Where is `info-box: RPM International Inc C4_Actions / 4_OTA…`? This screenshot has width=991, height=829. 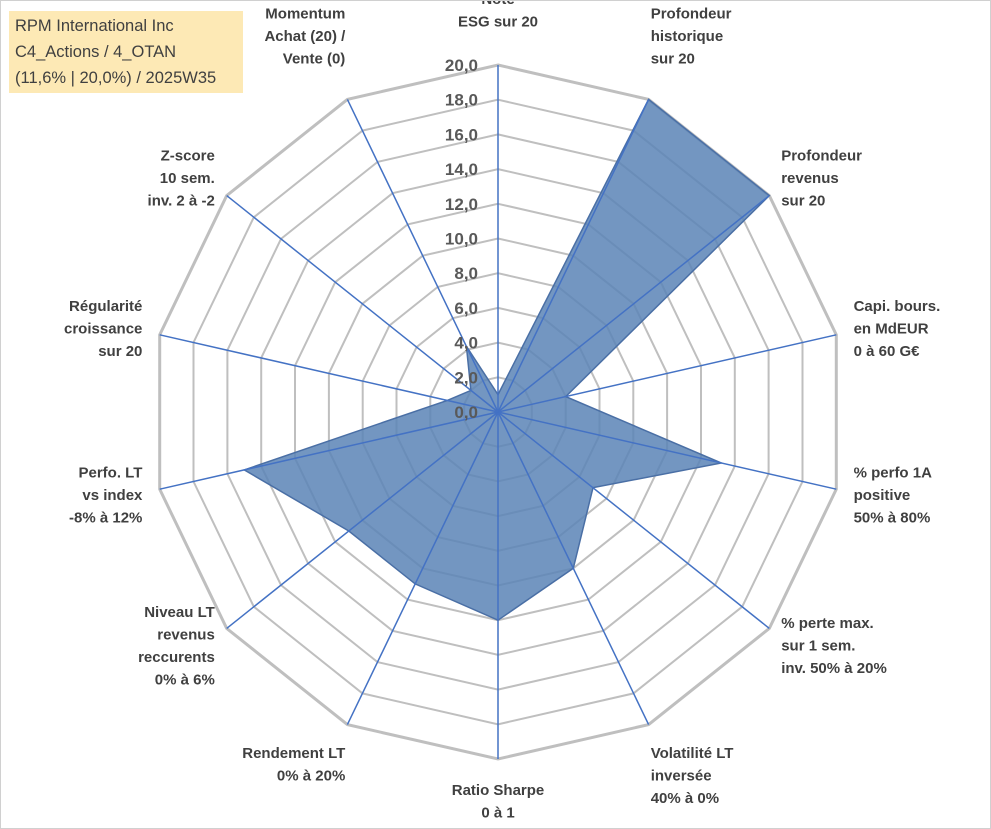
info-box: RPM International Inc C4_Actions / 4_OTA… is located at coordinates (126, 52).